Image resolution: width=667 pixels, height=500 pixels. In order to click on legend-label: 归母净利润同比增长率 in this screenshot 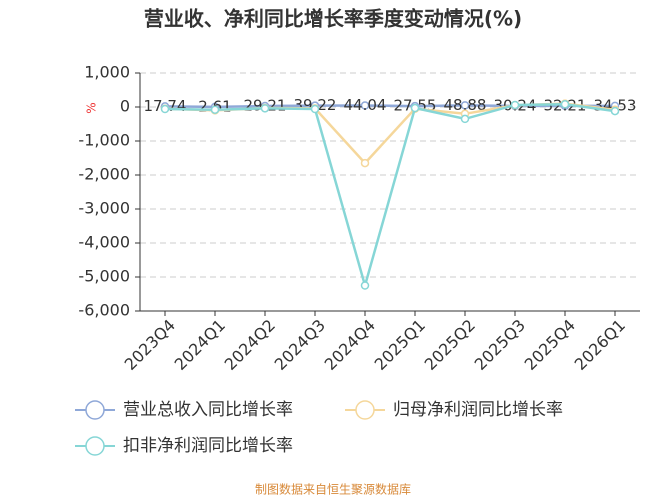, I will do `click(478, 410)`.